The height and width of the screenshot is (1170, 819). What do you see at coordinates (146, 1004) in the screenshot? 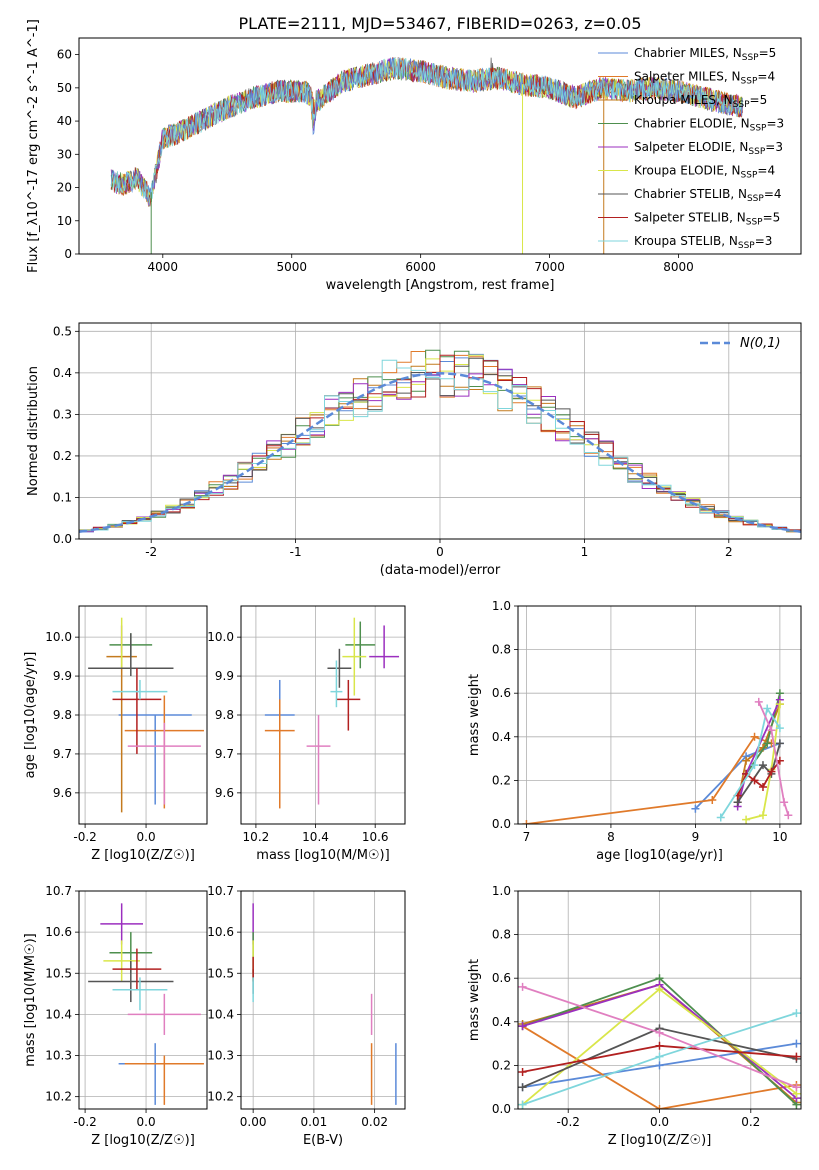
I see `mass-vs-z-panel-marks` at bounding box center [146, 1004].